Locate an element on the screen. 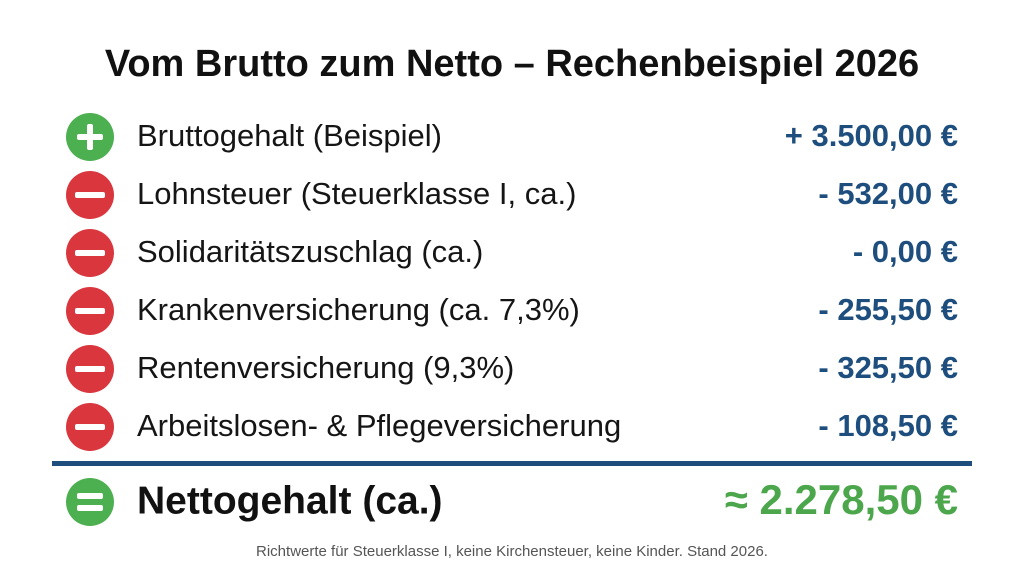 The height and width of the screenshot is (572, 1024). row-label: Krankenversicherung (ca. 7,3%) is located at coordinates (358, 309).